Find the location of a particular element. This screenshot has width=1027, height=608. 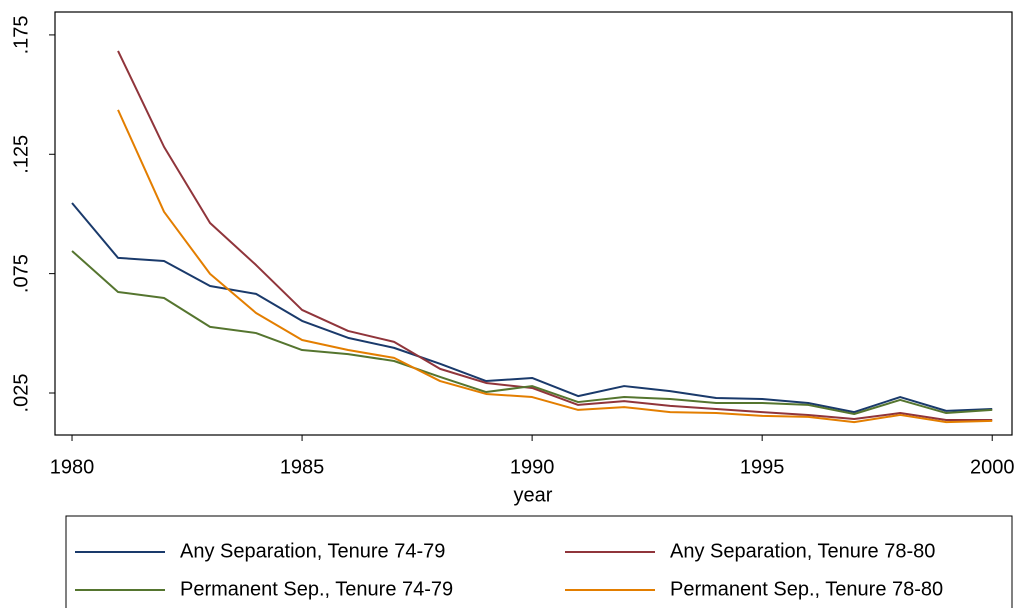

x-axis-label: year is located at coordinates (533, 495).